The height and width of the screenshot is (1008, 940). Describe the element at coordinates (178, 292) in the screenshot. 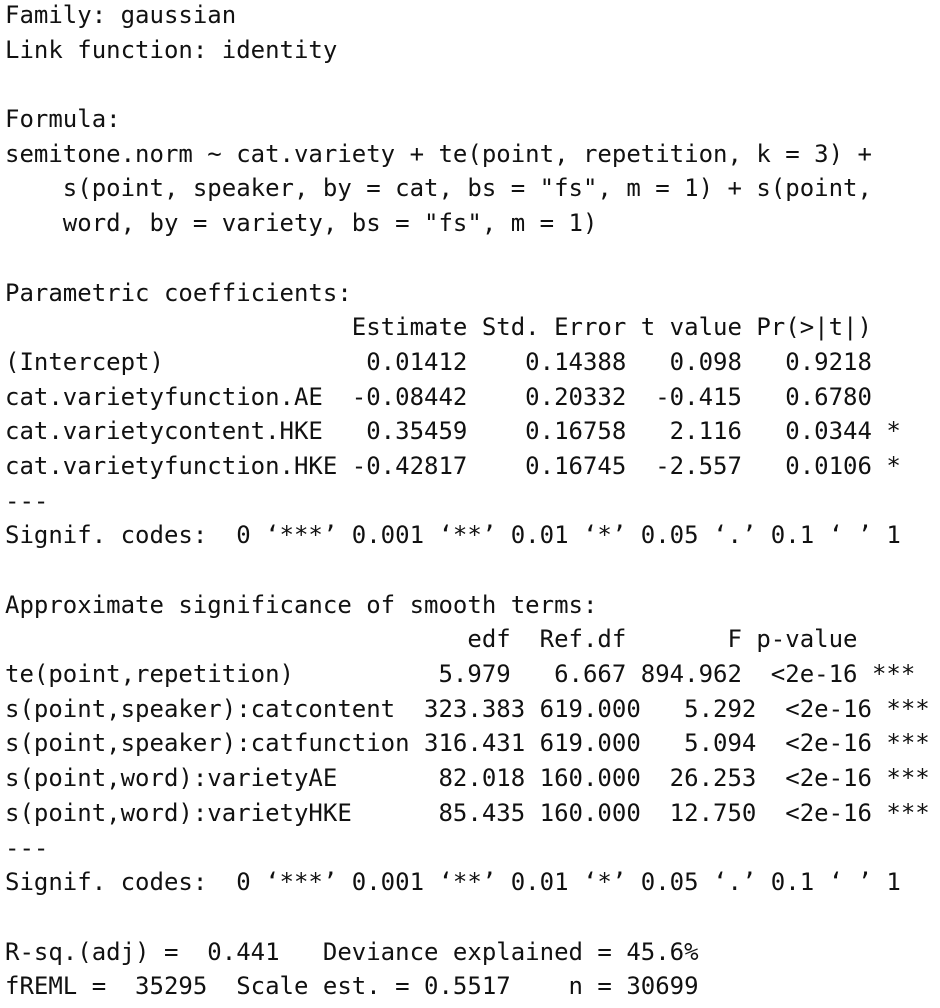

I see `parametric-coefficients-heading: Parametric coefficients:` at that location.